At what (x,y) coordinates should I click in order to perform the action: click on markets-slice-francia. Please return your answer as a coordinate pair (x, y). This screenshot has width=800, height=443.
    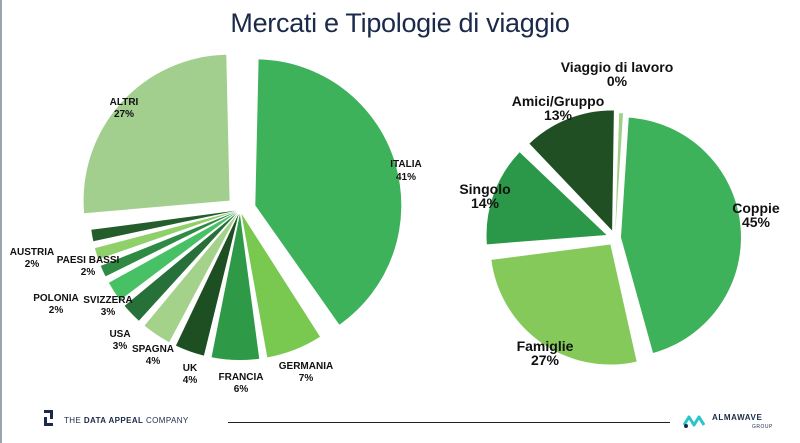
    Looking at the image, I should click on (235, 286).